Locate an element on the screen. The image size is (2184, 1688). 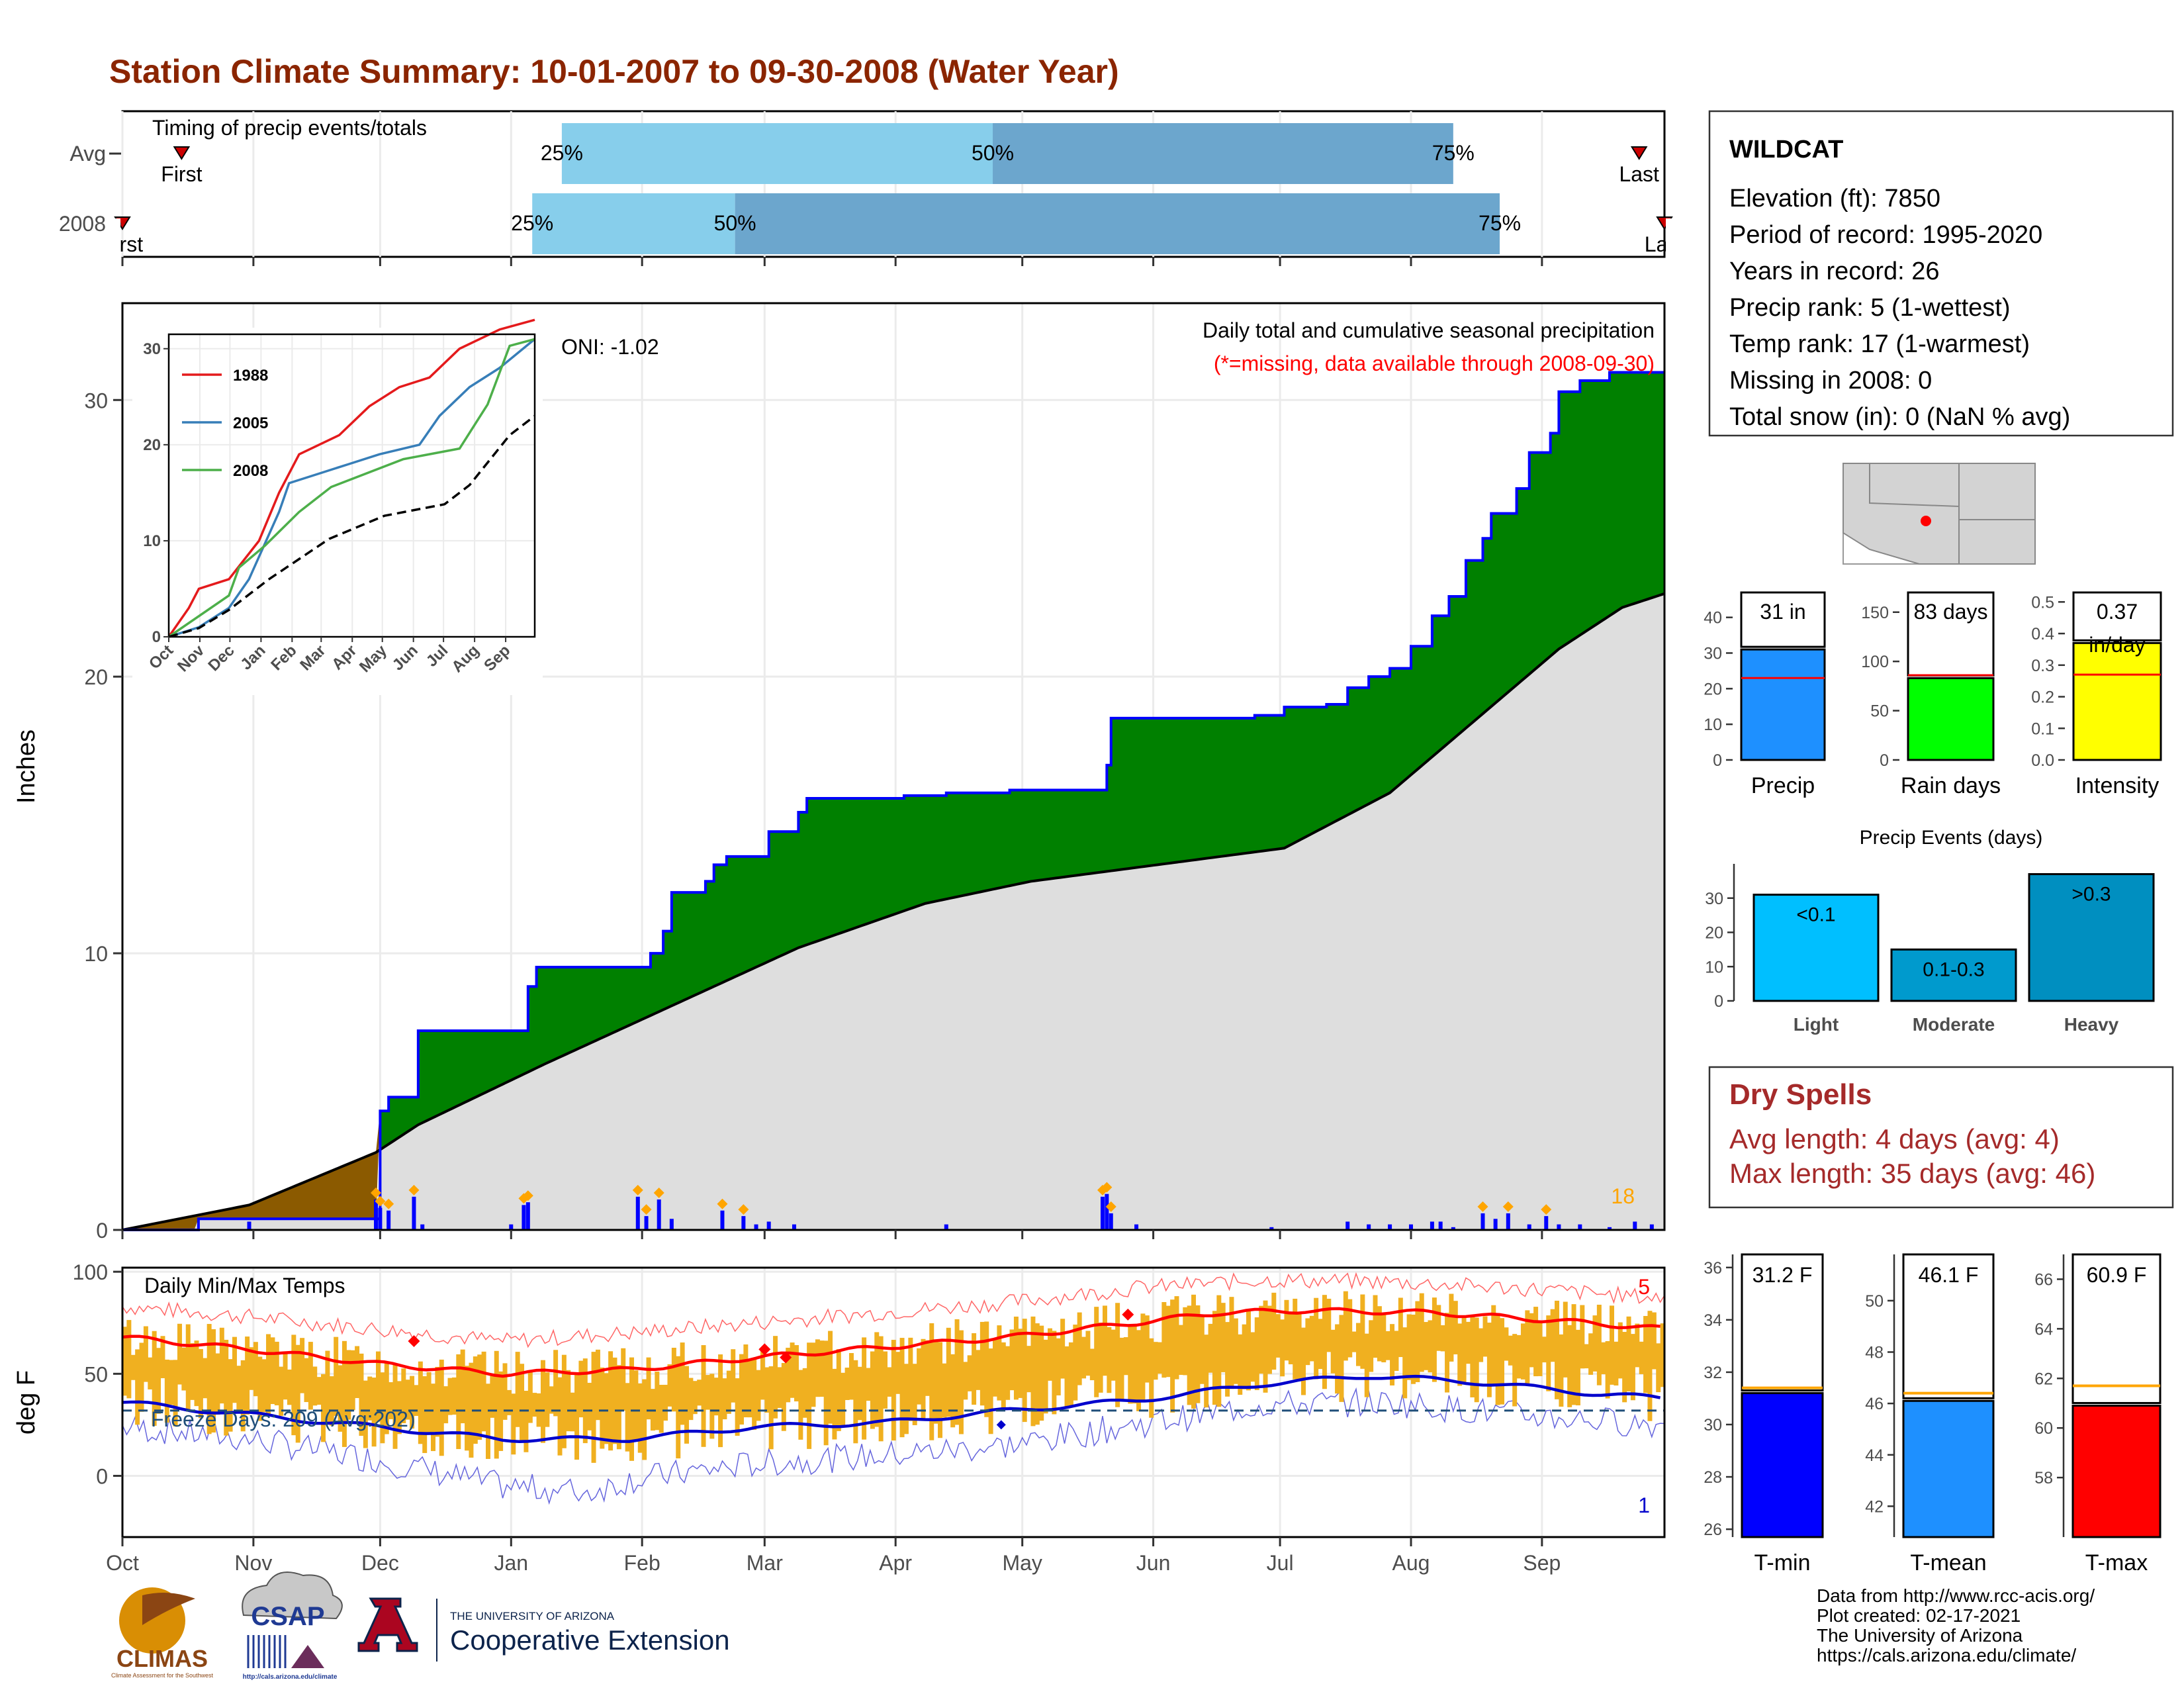
temp-y-tick-label: 0 is located at coordinates (102, 1477).